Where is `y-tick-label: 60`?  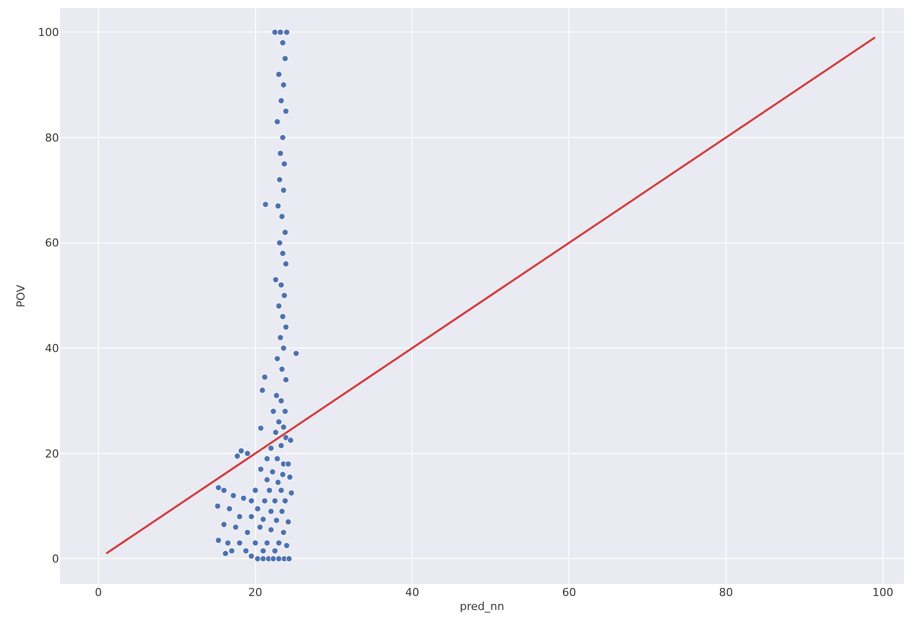
y-tick-label: 60 is located at coordinates (52, 243).